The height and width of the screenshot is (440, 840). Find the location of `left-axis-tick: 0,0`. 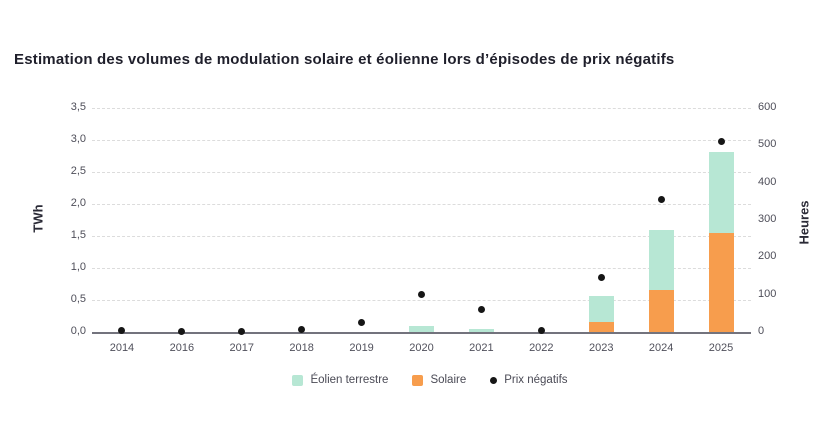

left-axis-tick: 0,0 is located at coordinates (78, 331).